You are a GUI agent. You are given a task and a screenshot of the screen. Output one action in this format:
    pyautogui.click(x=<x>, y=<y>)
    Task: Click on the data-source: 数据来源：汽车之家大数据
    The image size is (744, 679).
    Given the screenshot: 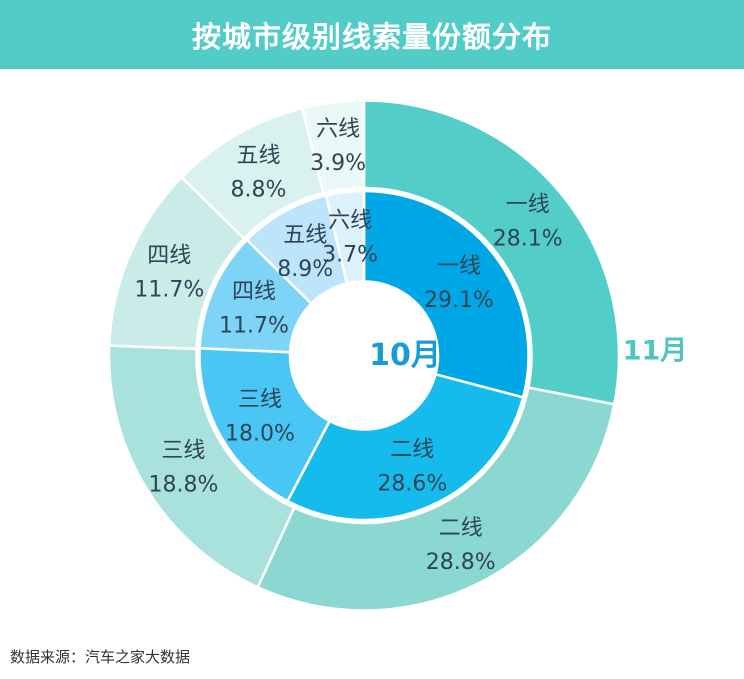 What is the action you would take?
    pyautogui.click(x=100, y=657)
    